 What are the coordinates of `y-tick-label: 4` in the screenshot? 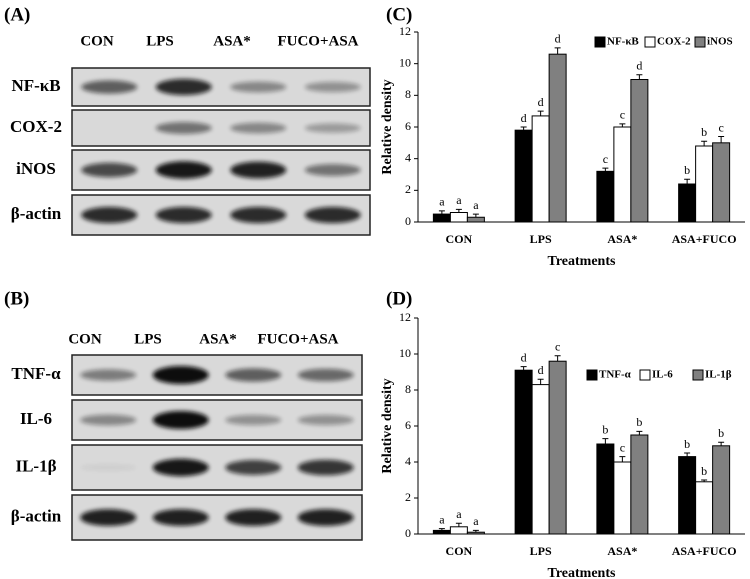 It's located at (408, 157).